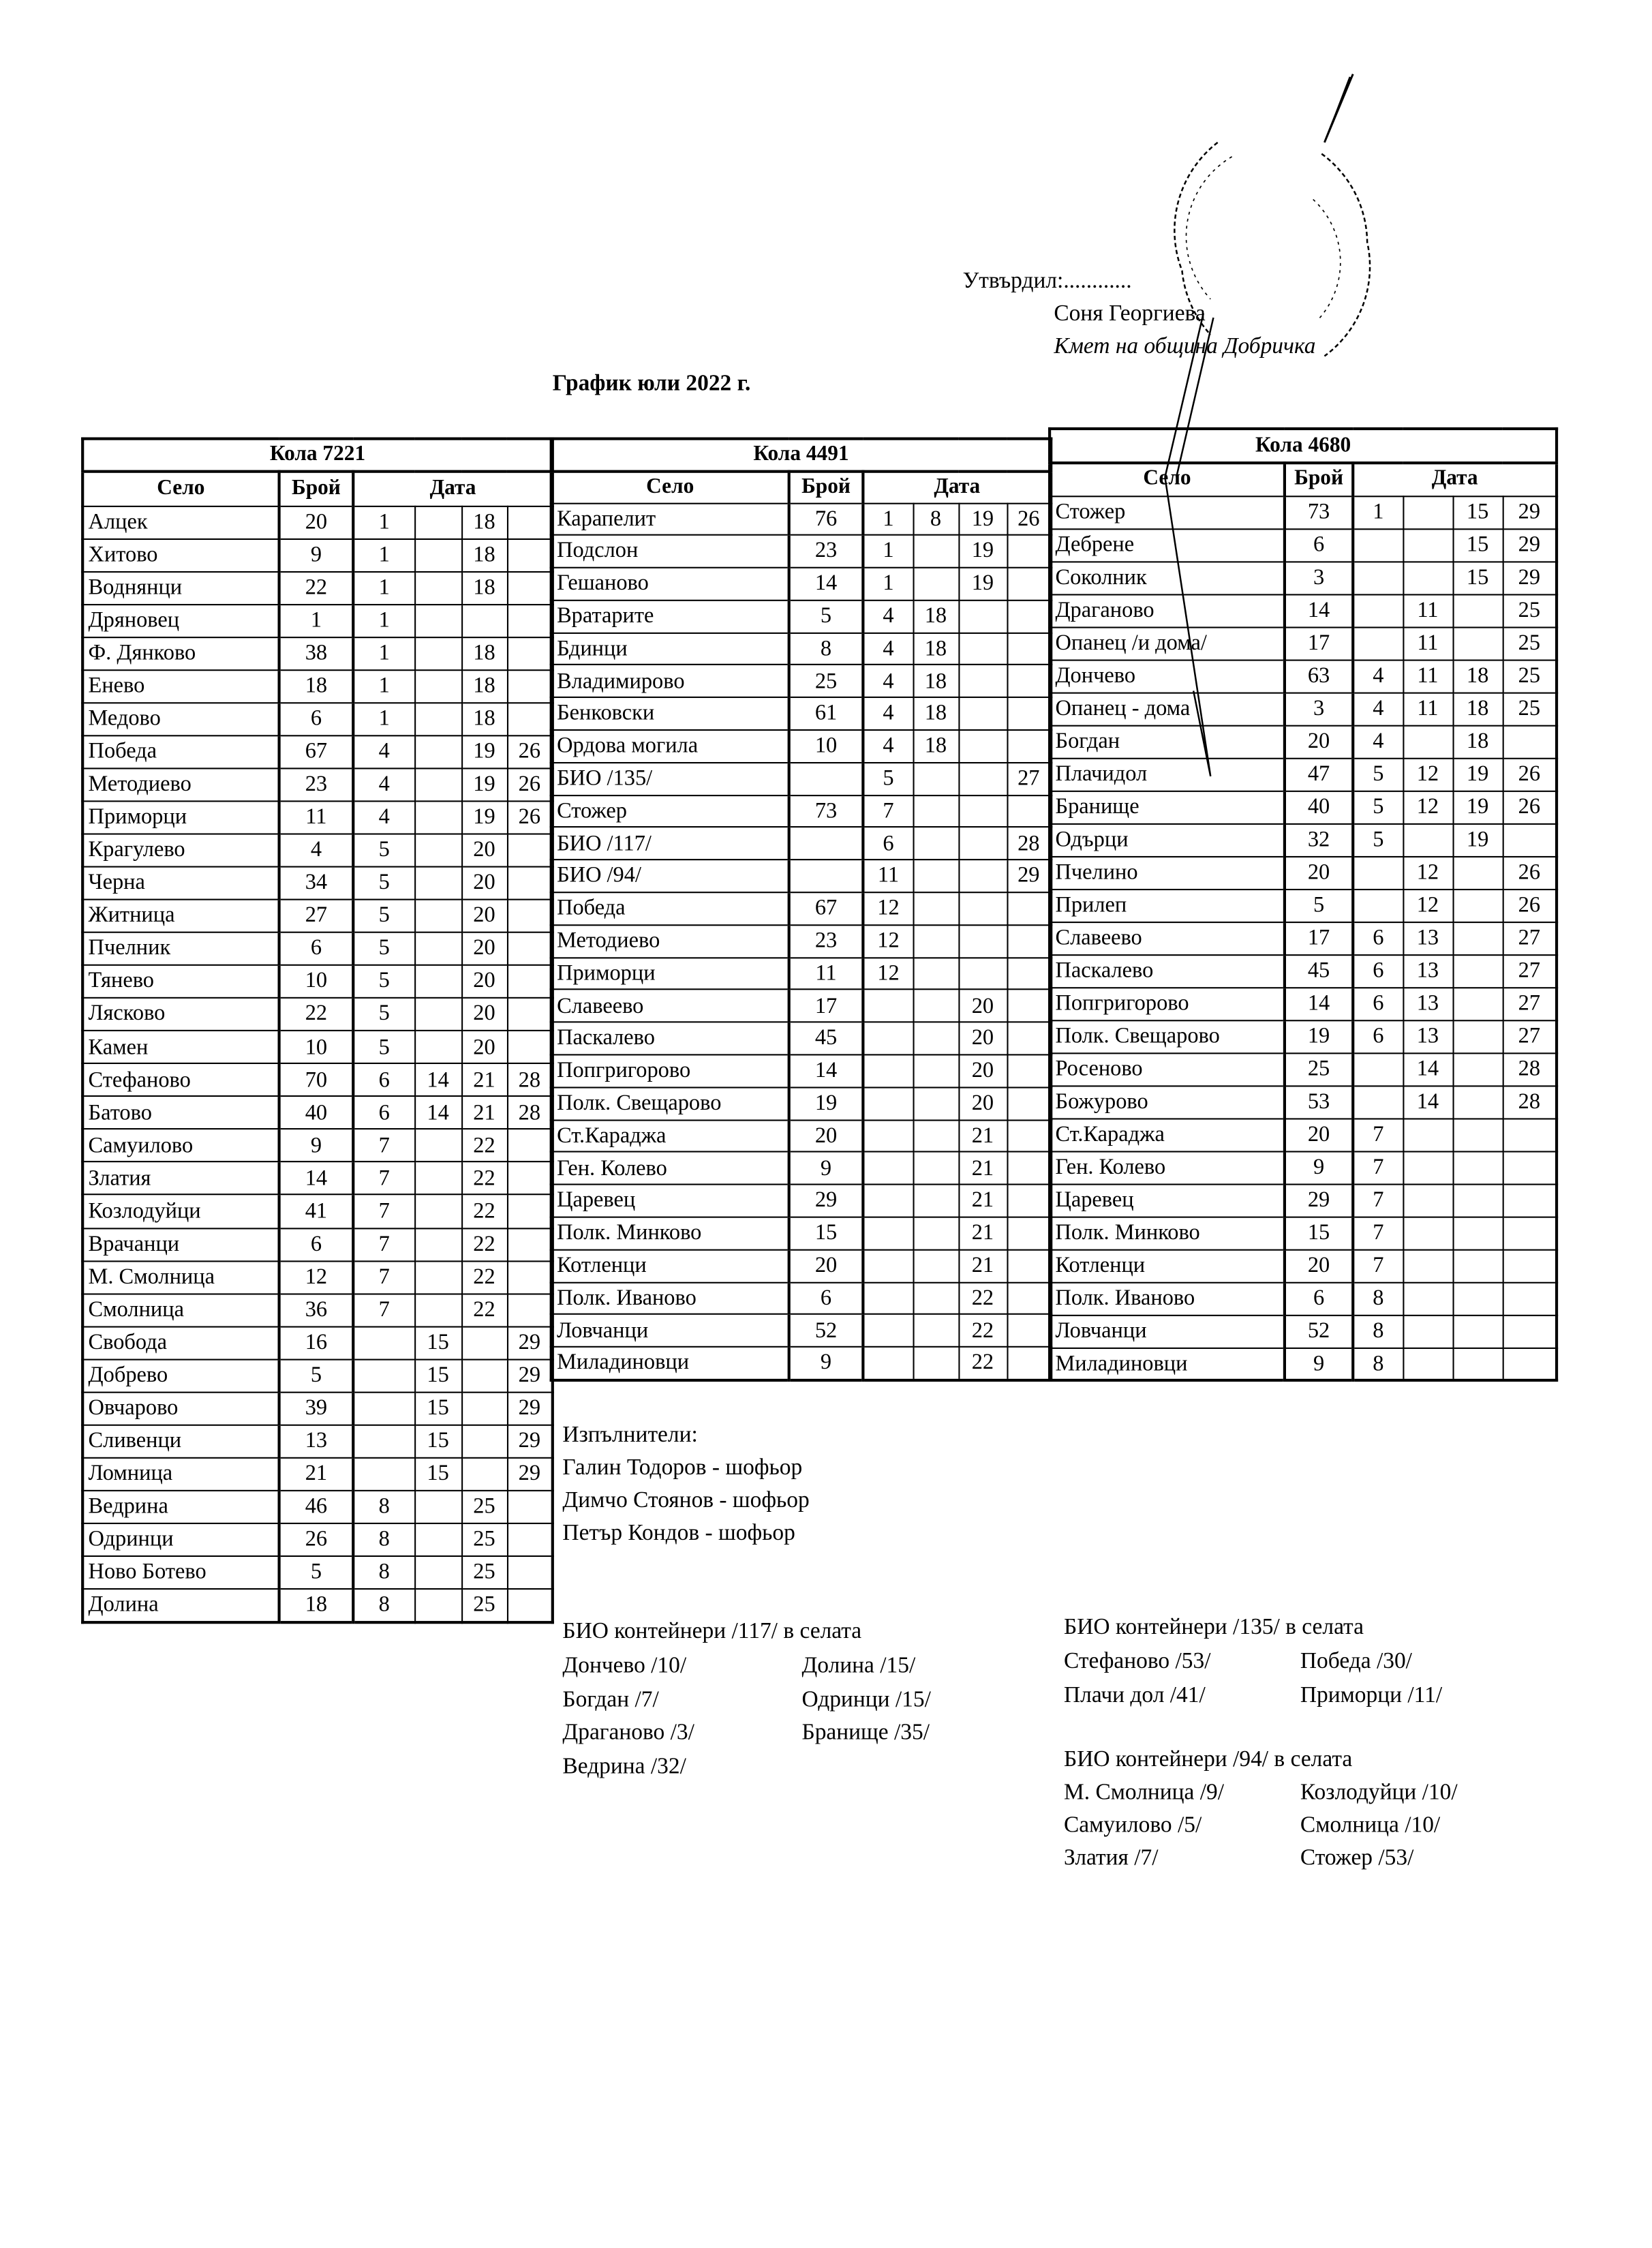  I want to click on table-row: Гешаново 14 1 19, so click(801, 584).